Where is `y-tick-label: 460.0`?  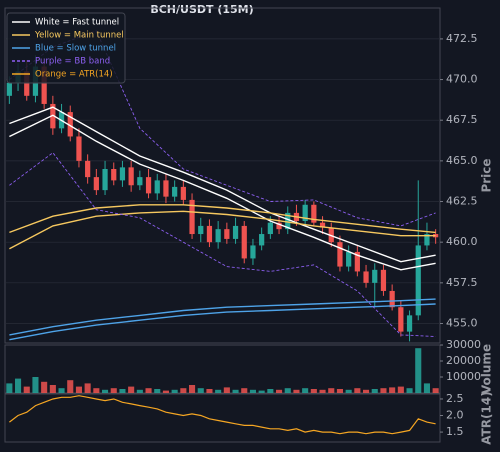
y-tick-label: 460.0 is located at coordinates (462, 241).